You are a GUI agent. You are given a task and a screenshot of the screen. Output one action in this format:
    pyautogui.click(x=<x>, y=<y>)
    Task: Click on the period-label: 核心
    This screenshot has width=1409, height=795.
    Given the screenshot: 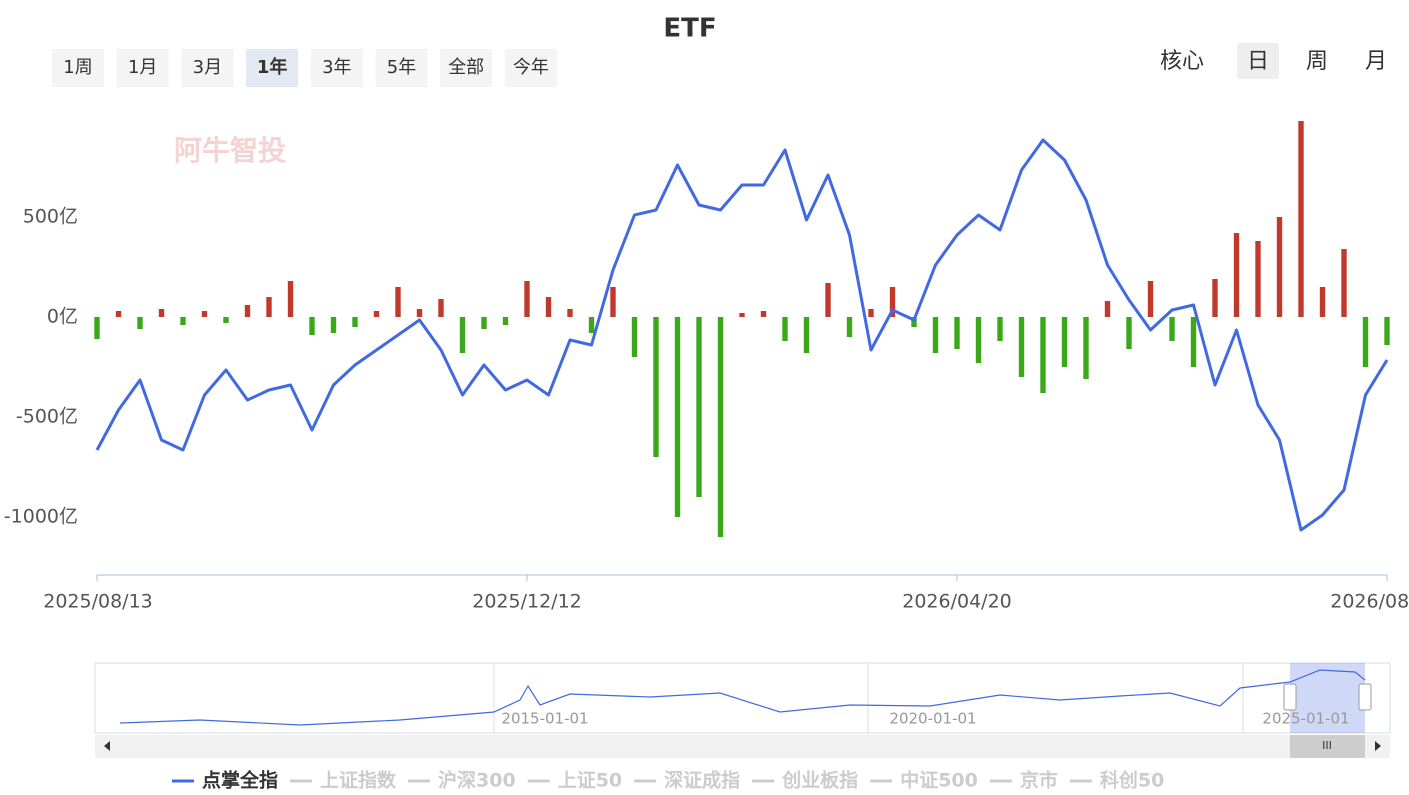 What is the action you would take?
    pyautogui.click(x=1182, y=61)
    